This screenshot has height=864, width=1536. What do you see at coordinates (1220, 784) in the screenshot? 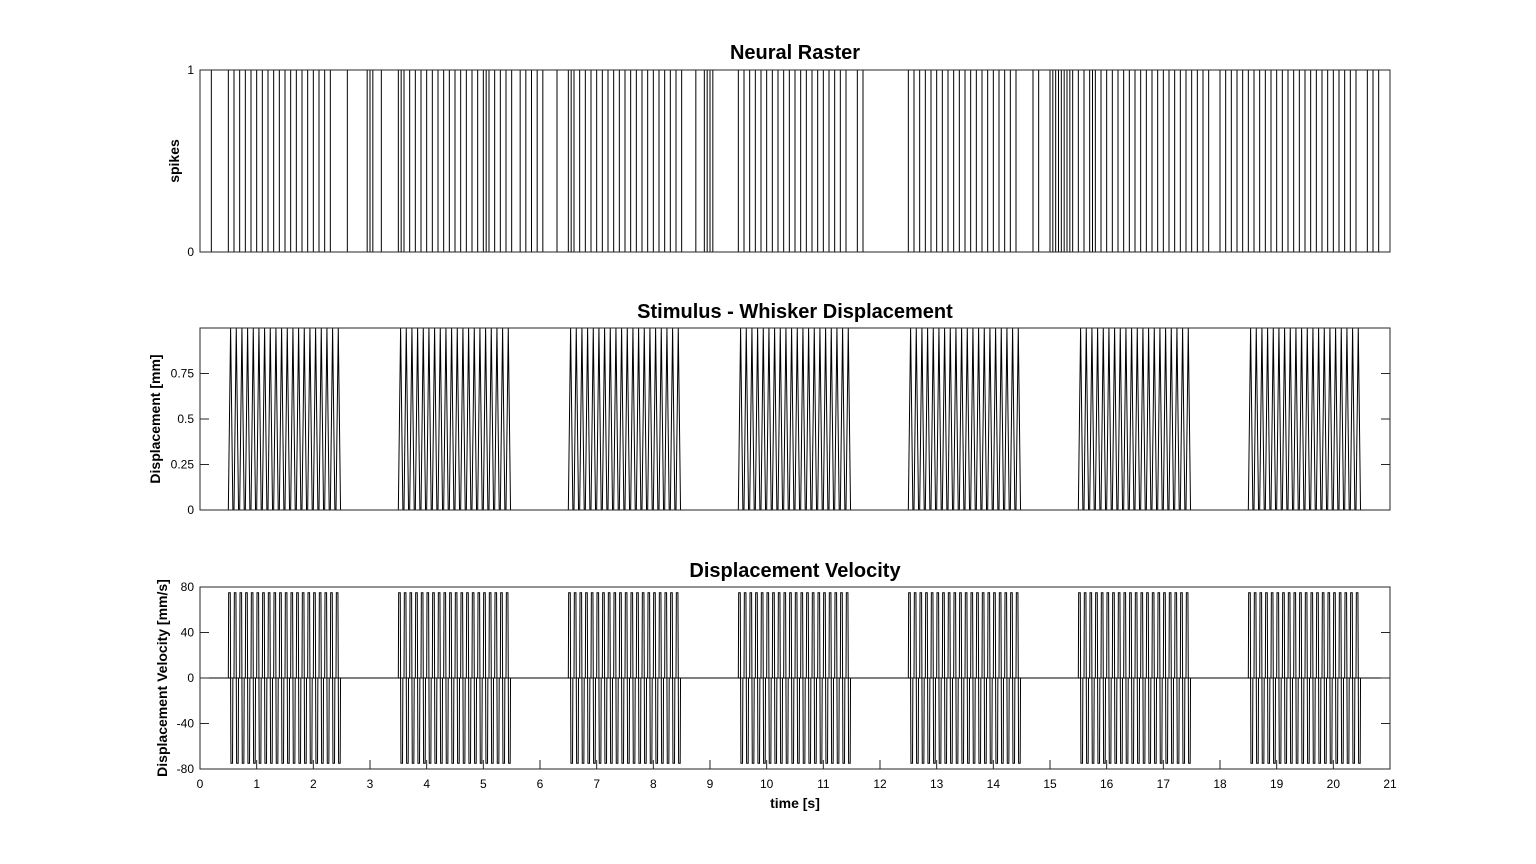
I see `x-tick-label: 18` at bounding box center [1220, 784].